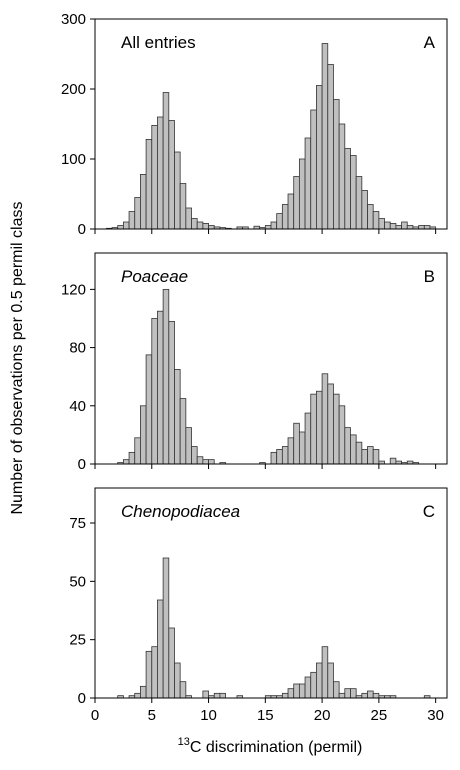 Image resolution: width=460 pixels, height=770 pixels. I want to click on panel-label: B, so click(429, 276).